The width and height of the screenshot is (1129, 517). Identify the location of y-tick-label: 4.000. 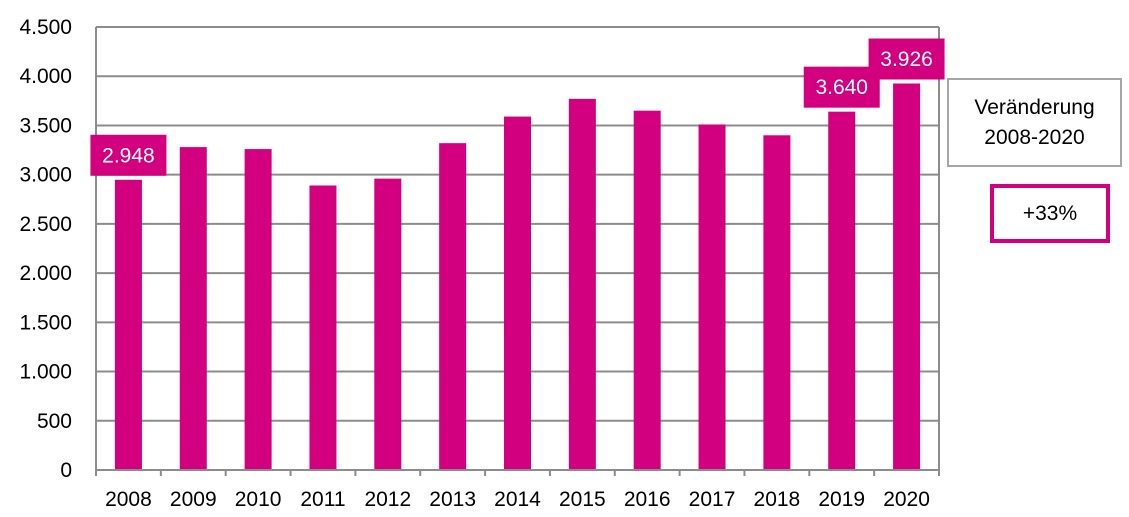
(45, 76).